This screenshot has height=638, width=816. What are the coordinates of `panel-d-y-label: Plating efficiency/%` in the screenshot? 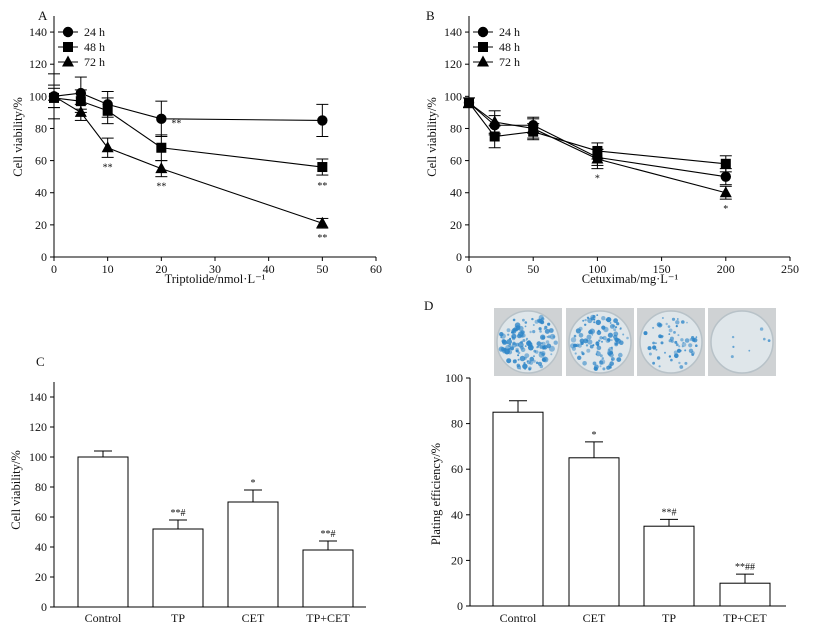 It's located at (436, 494).